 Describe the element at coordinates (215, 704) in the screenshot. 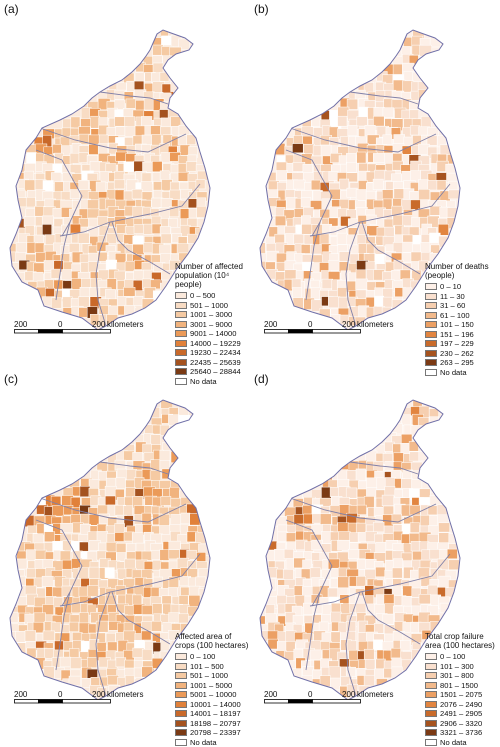

I see `legend-label: 10001 – 14000` at that location.